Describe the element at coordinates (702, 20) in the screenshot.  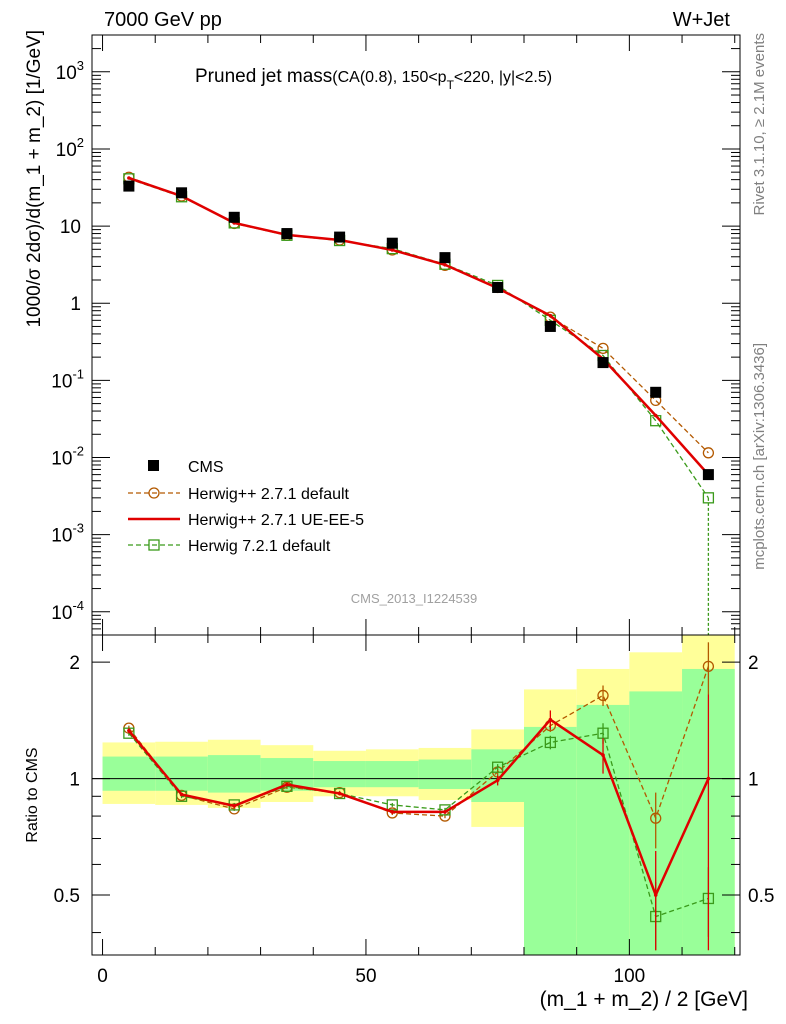
I see `header-process: W+Jet` at that location.